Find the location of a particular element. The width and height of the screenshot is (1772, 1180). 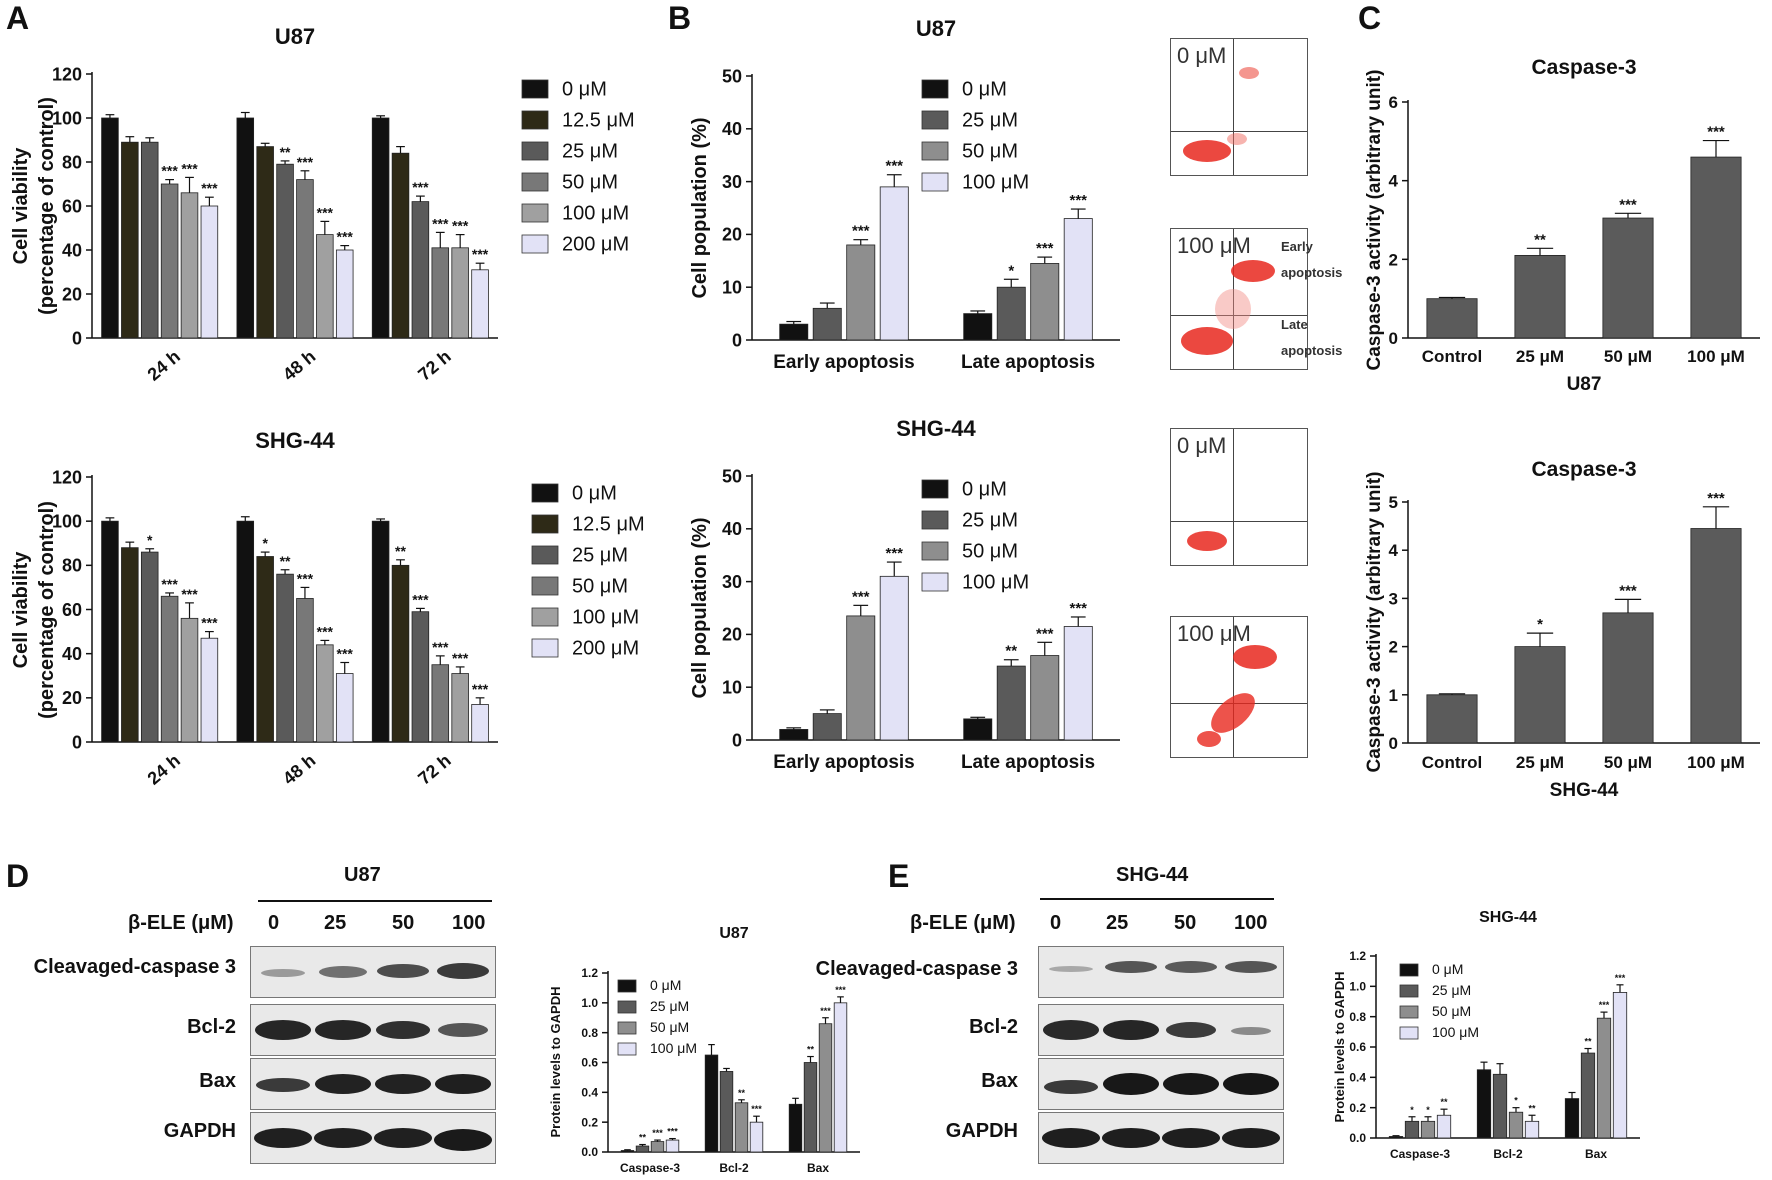

E_SHG44-significance-label: * is located at coordinates (1412, 1110).